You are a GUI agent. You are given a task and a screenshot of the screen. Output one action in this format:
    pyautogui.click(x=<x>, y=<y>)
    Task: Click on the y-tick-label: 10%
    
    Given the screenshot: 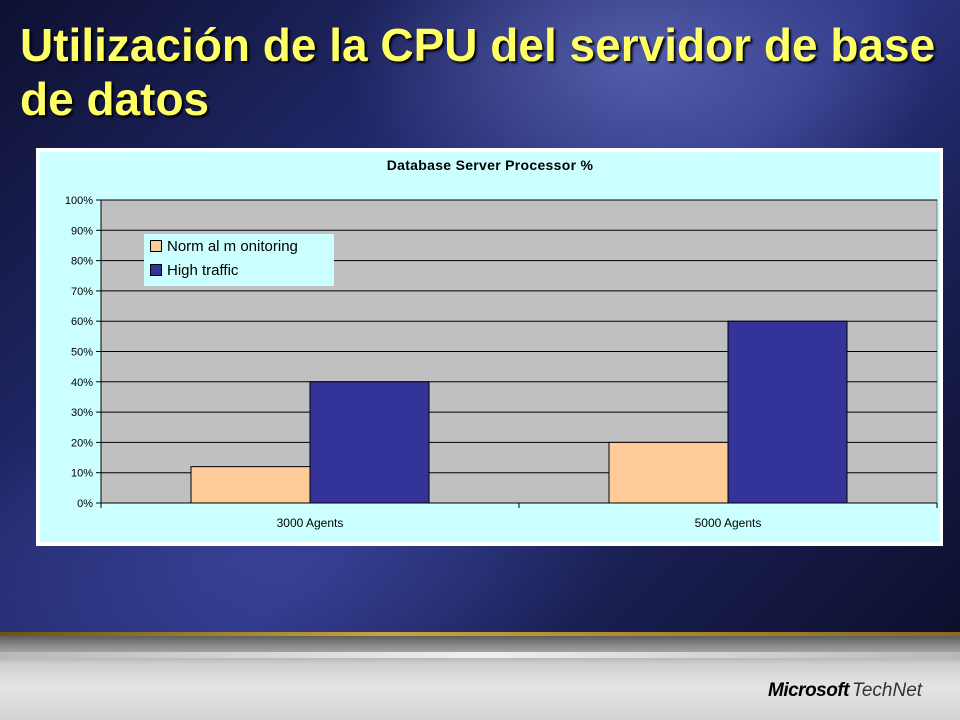 What is the action you would take?
    pyautogui.click(x=82, y=474)
    